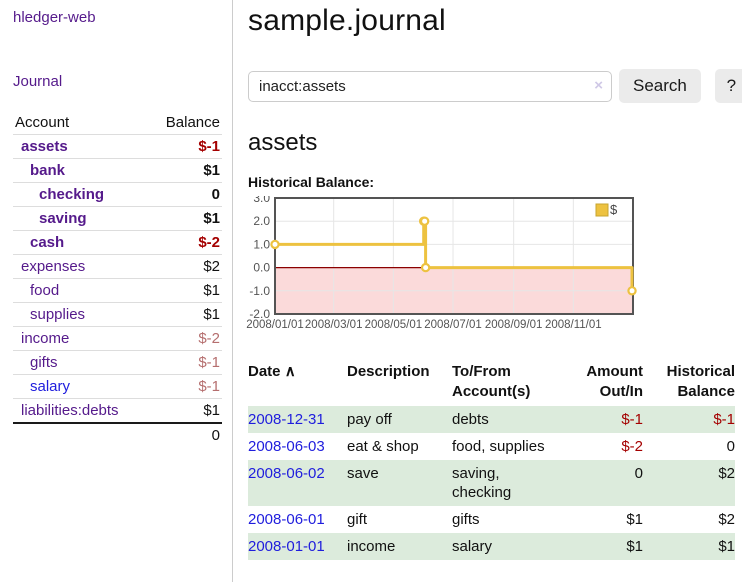 This screenshot has height=582, width=742. What do you see at coordinates (614, 381) in the screenshot?
I see `register-header-amount: Amount Out/In` at bounding box center [614, 381].